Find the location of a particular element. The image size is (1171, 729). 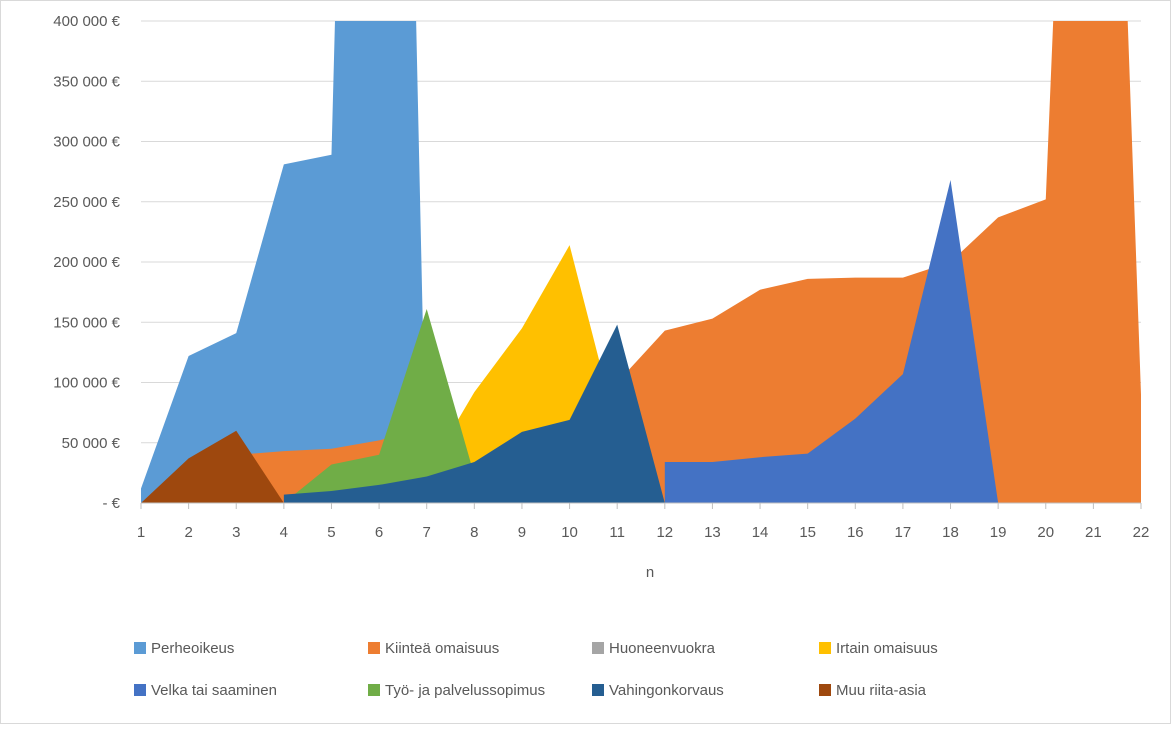

y-tick-label: 350 000 € is located at coordinates (86, 81).